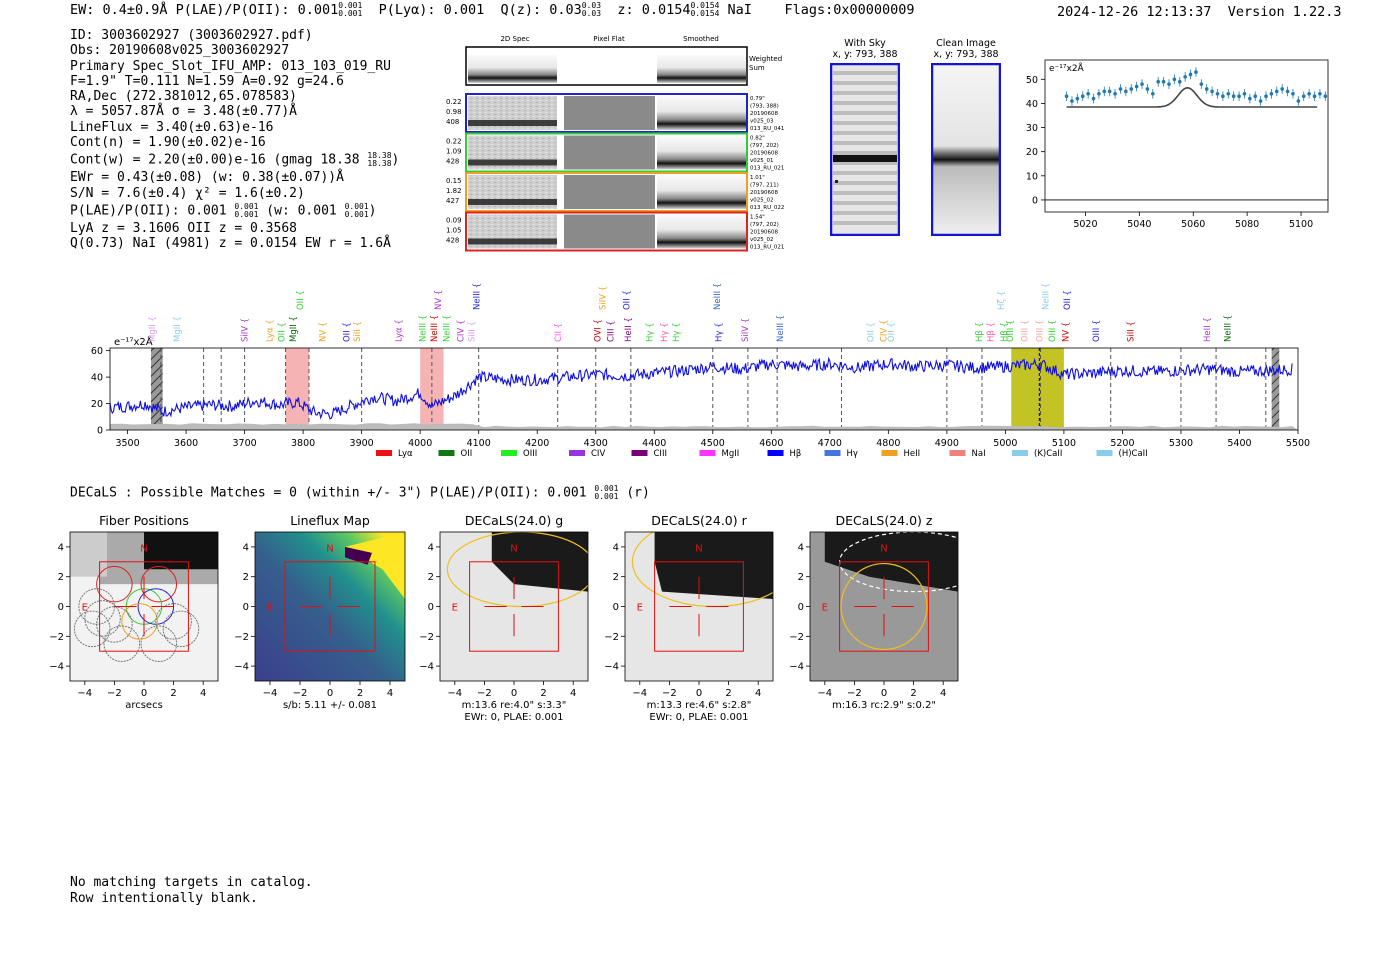 The width and height of the screenshot is (1400, 953). Describe the element at coordinates (884, 606) in the screenshot. I see `decals-z-circle` at that location.